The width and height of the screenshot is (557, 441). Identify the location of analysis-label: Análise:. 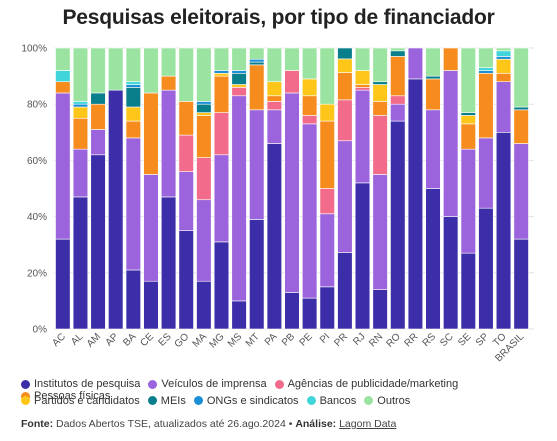
(316, 424).